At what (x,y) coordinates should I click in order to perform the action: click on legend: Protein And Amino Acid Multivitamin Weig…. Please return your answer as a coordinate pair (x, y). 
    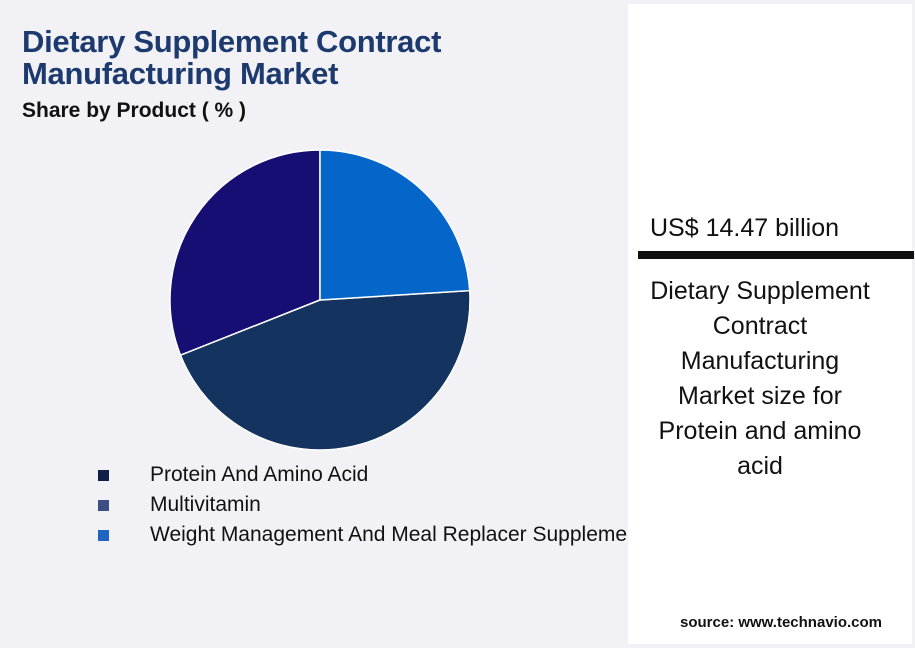
    Looking at the image, I should click on (407, 505).